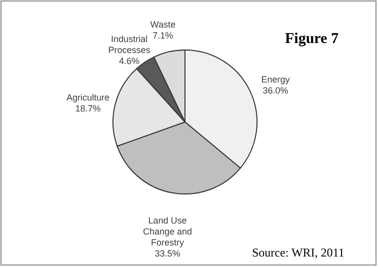 The width and height of the screenshot is (378, 267). What do you see at coordinates (129, 44) in the screenshot?
I see `slice-label: Industrial Processes` at bounding box center [129, 44].